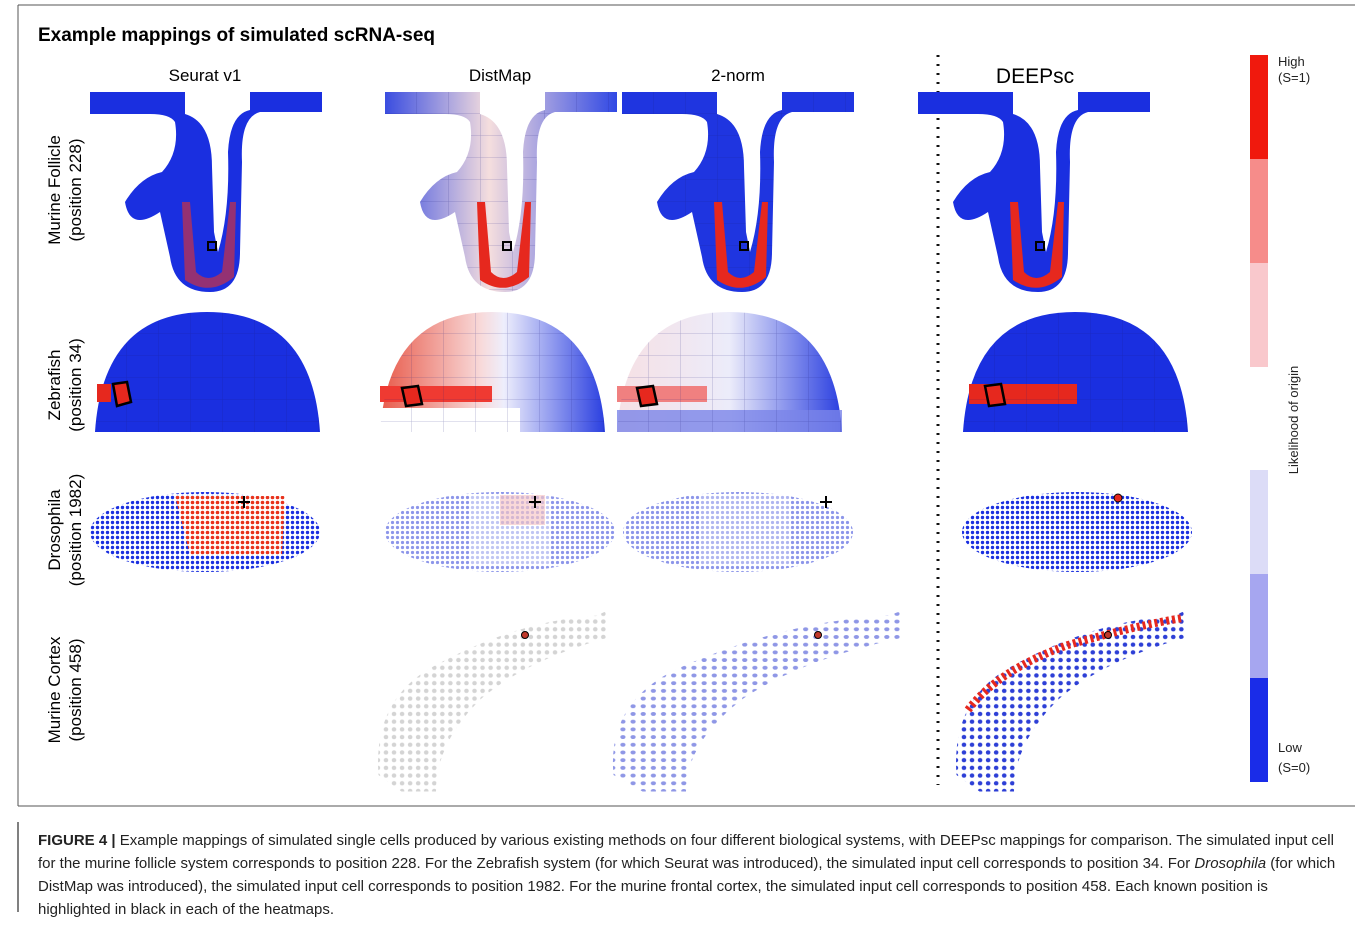  I want to click on colorbar-low: Low, so click(1290, 747).